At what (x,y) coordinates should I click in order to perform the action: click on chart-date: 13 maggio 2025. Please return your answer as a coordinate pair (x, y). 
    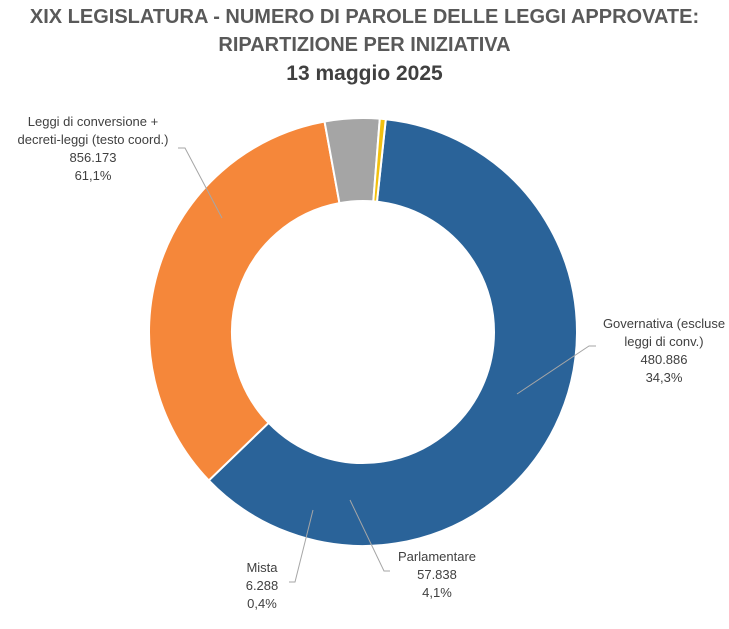
    Looking at the image, I should click on (364, 73).